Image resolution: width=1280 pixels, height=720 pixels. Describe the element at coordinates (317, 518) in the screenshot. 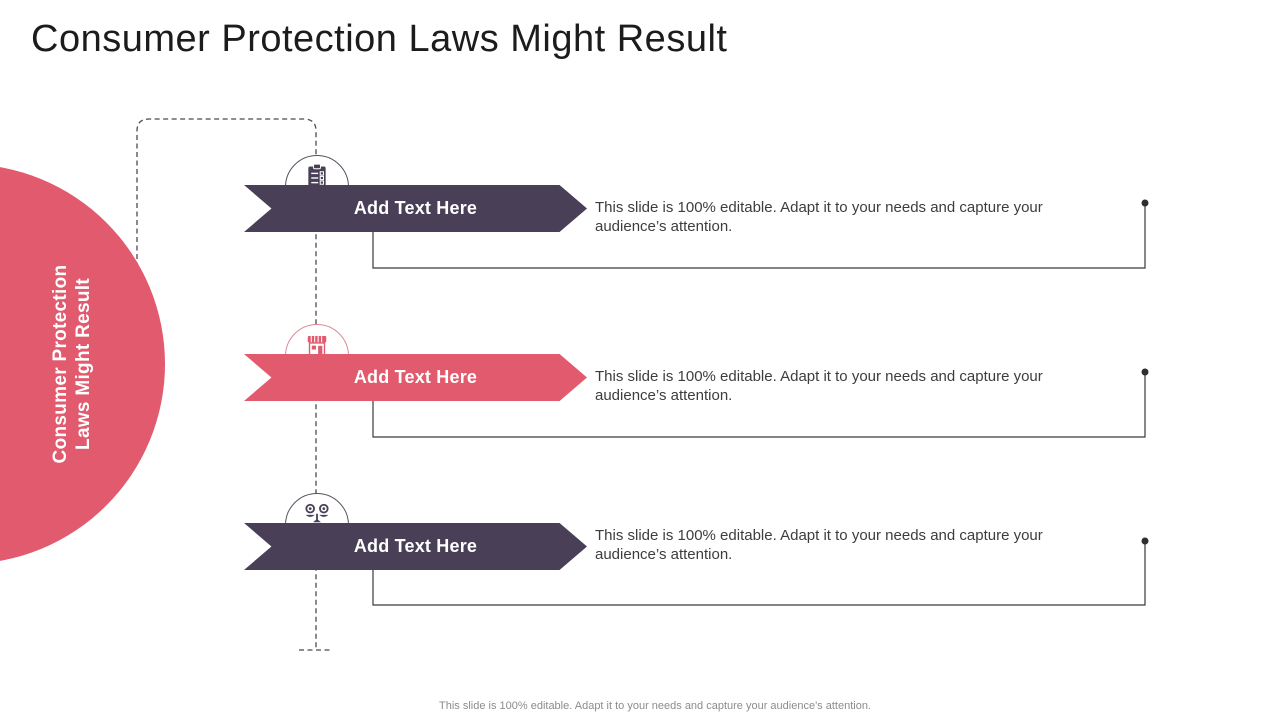

I see `balance-scale-icon` at that location.